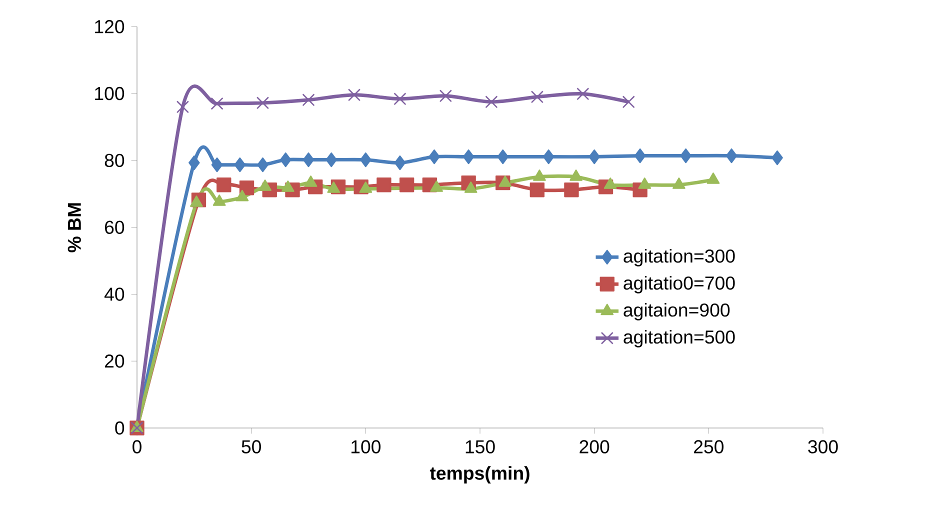  I want to click on y-tick-label: 0, so click(119, 428).